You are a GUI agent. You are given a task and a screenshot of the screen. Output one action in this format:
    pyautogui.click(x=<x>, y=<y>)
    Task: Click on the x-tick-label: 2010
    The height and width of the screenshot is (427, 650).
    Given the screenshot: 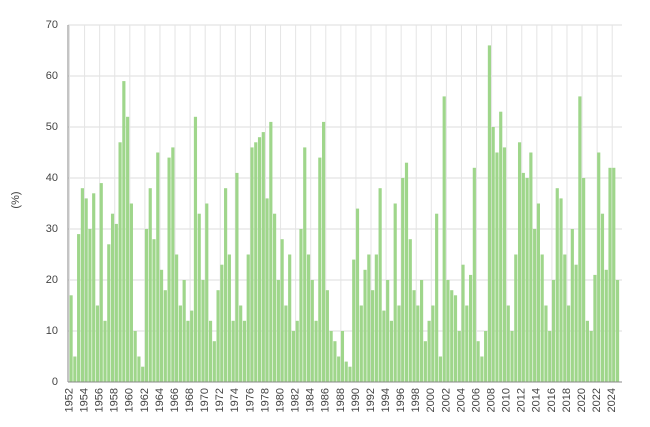 What is the action you would take?
    pyautogui.click(x=507, y=400)
    